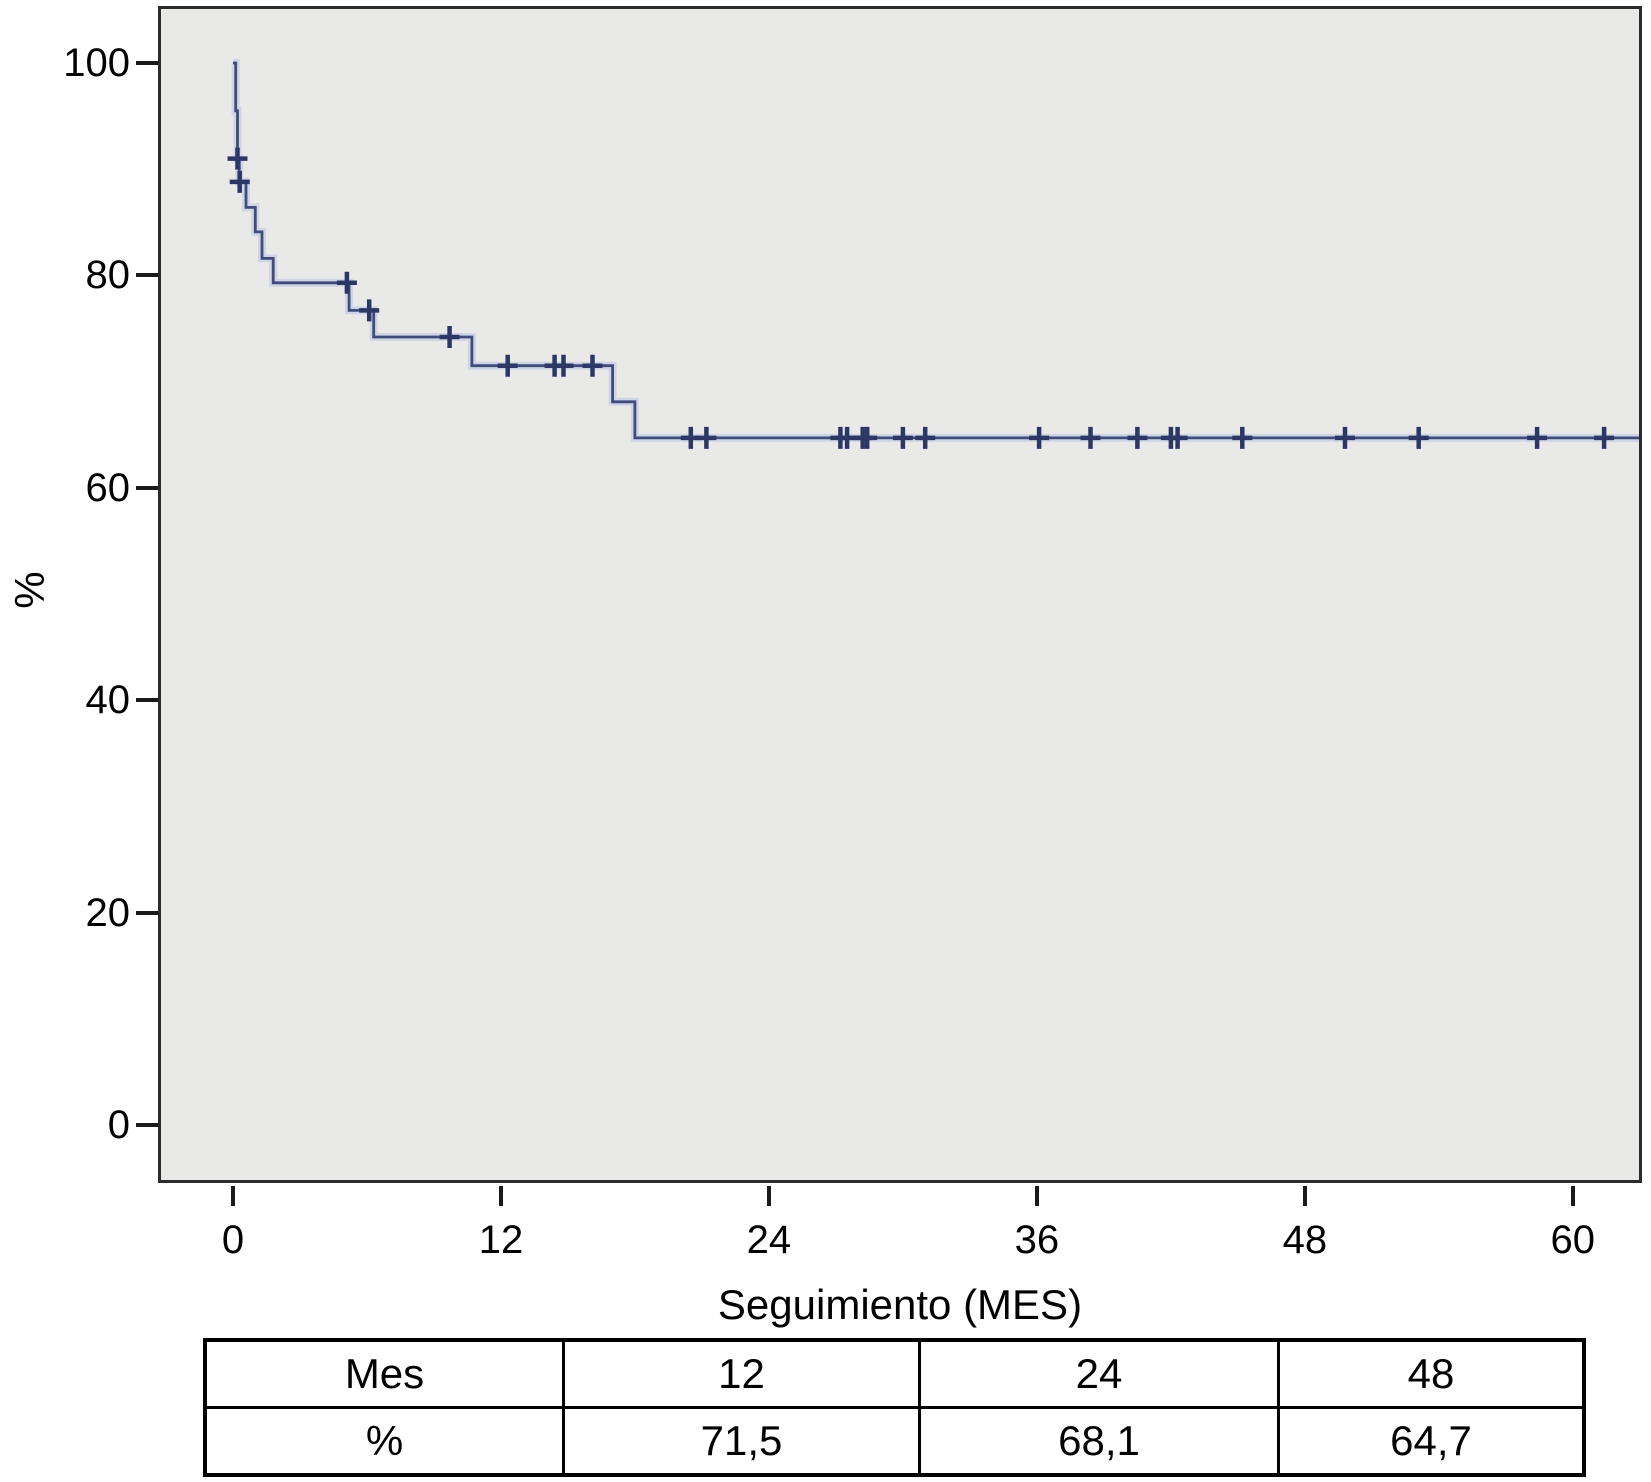 This screenshot has width=1651, height=1482. Describe the element at coordinates (108, 912) in the screenshot. I see `y-axis-tick-label: 20` at that location.